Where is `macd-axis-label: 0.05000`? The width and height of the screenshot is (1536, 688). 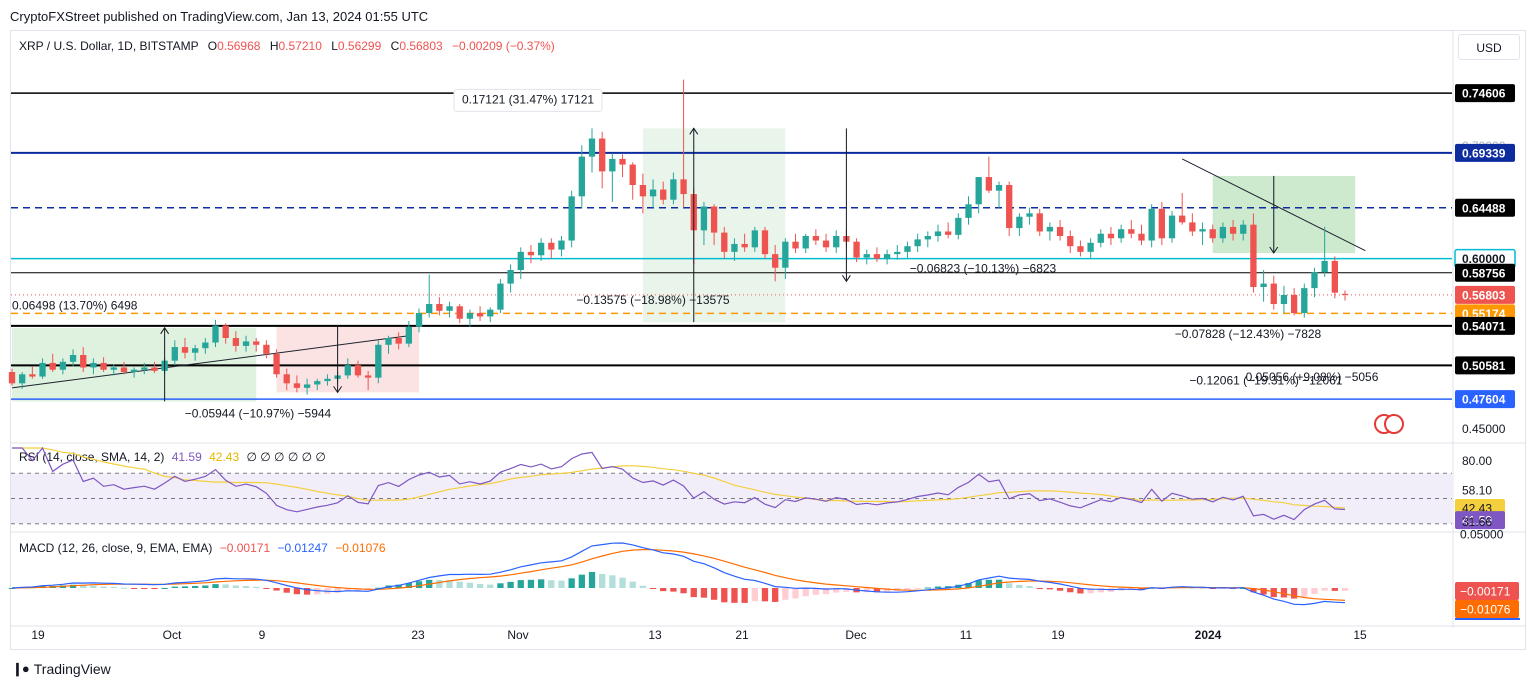
macd-axis-label: 0.05000 is located at coordinates (1482, 535).